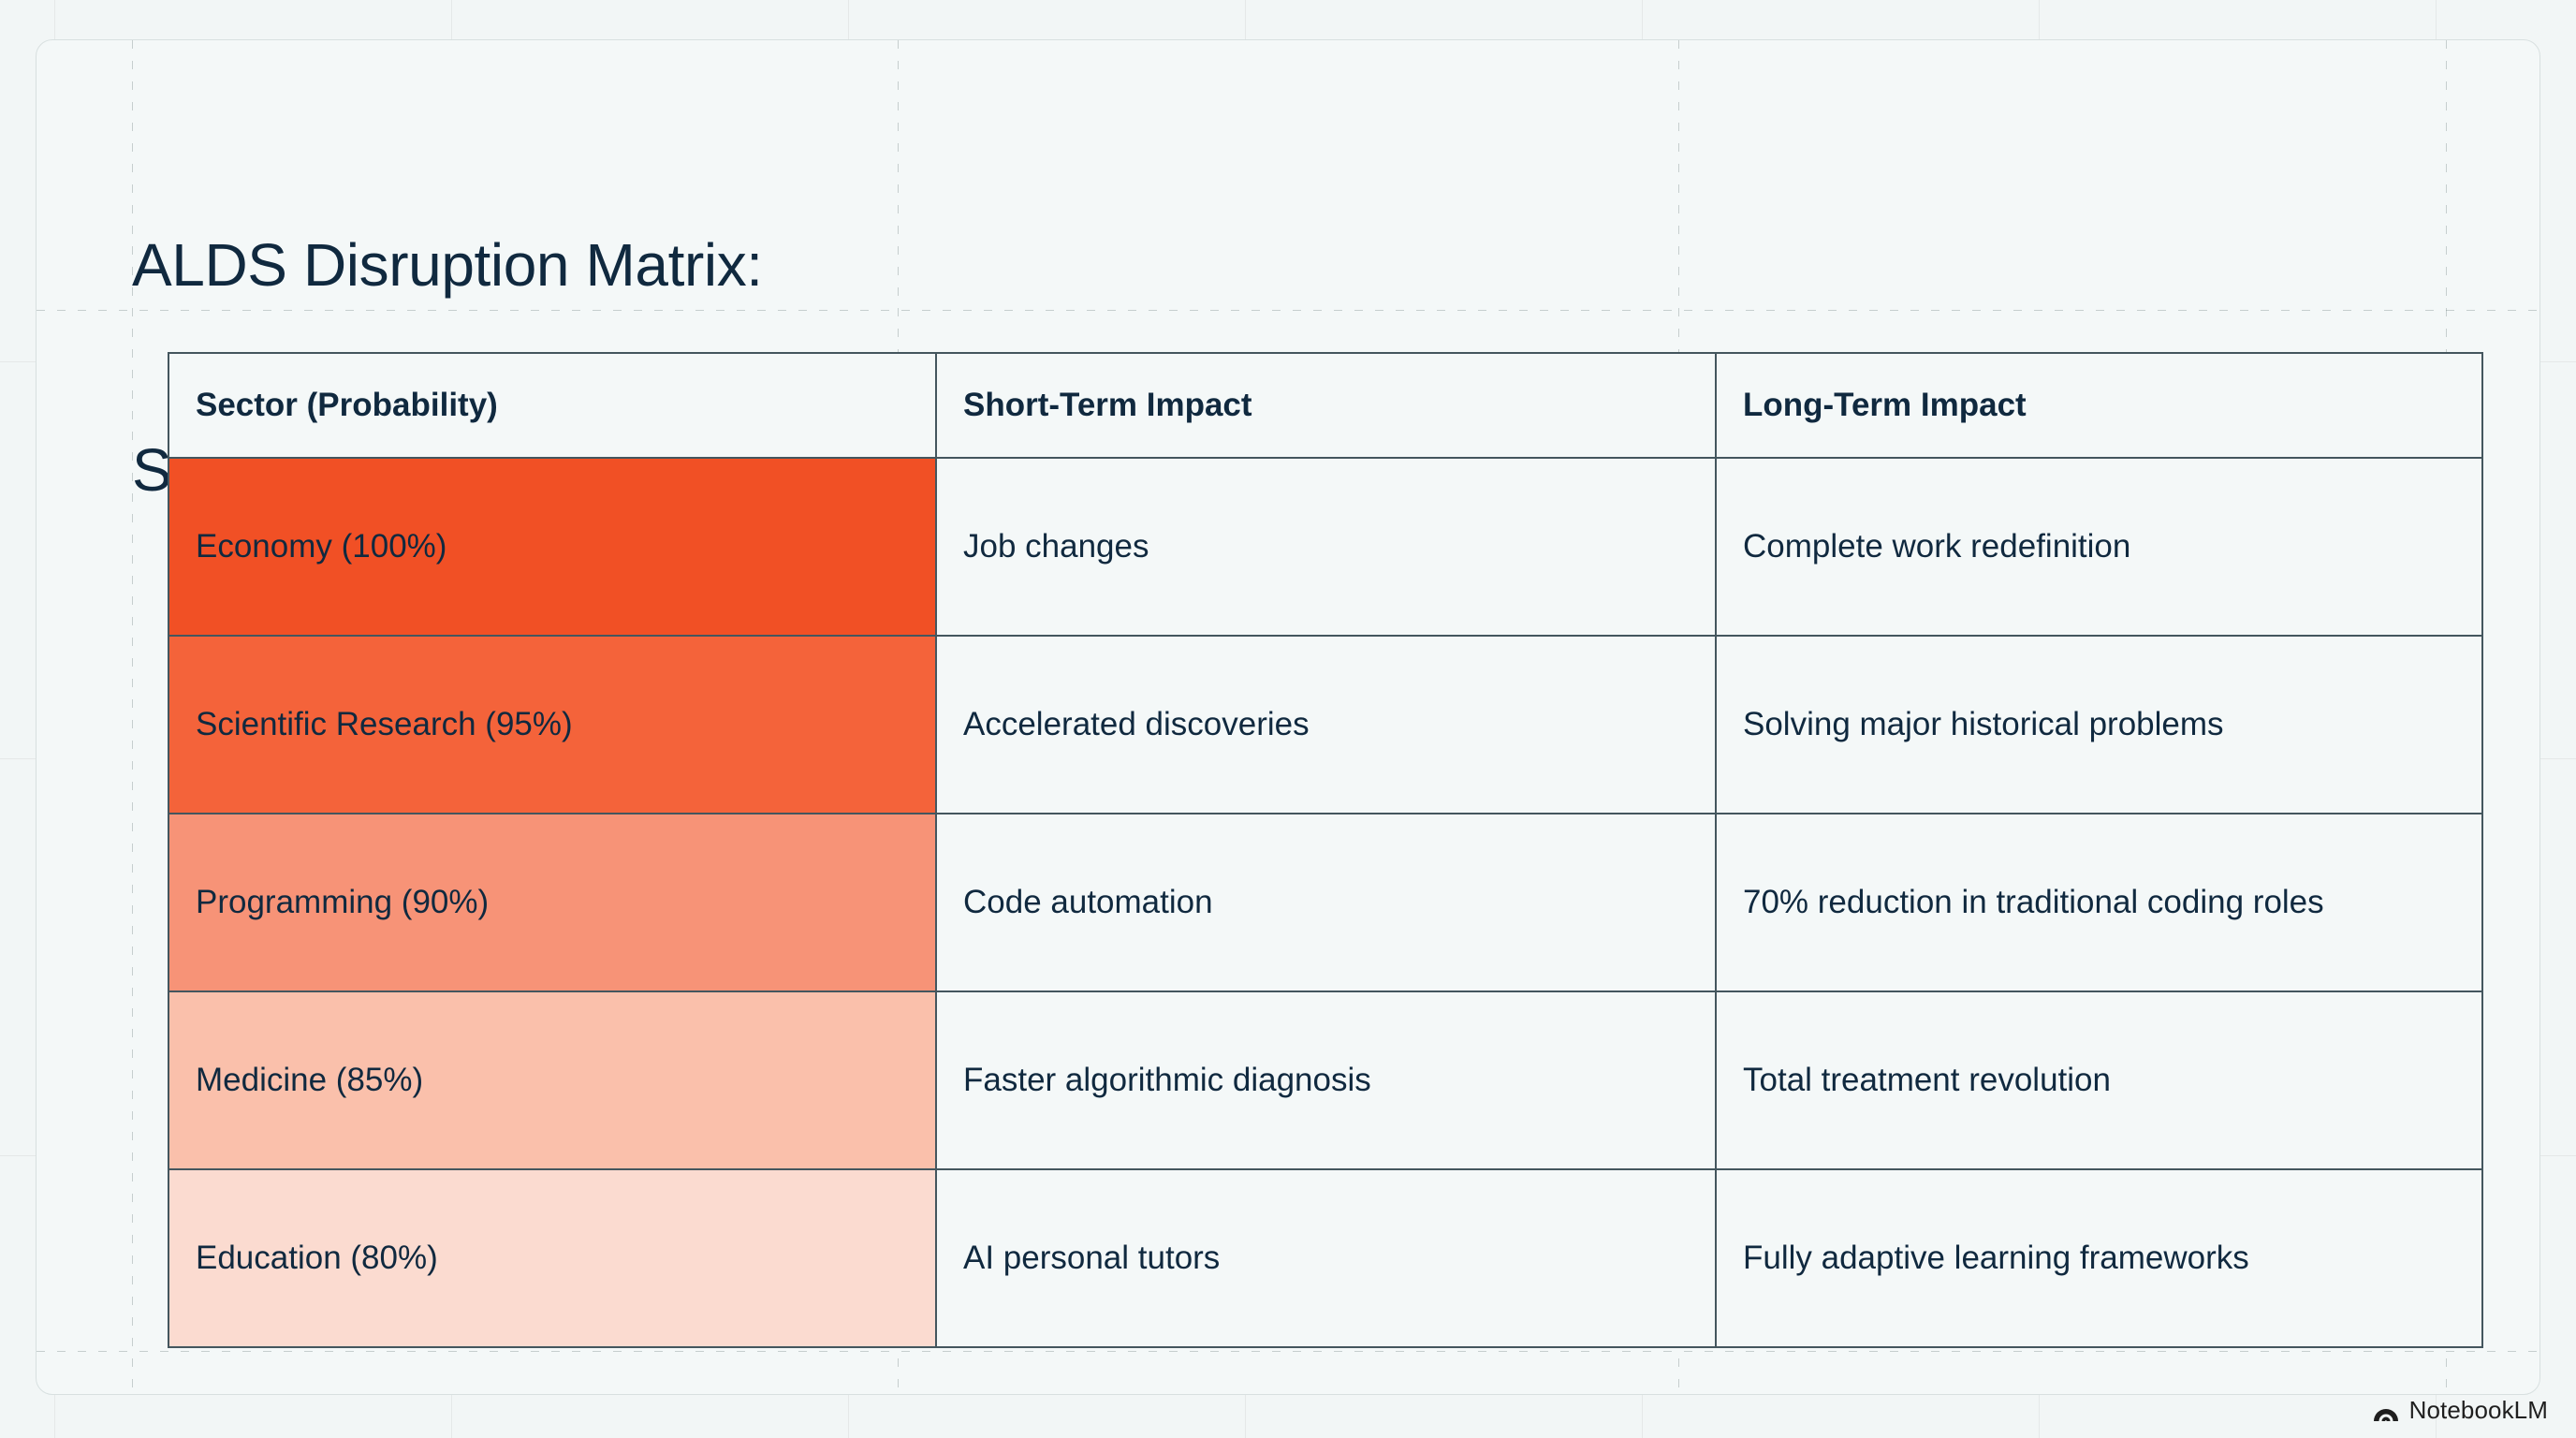 The width and height of the screenshot is (2576, 1438). I want to click on sector-label: Programming (90%), so click(343, 901).